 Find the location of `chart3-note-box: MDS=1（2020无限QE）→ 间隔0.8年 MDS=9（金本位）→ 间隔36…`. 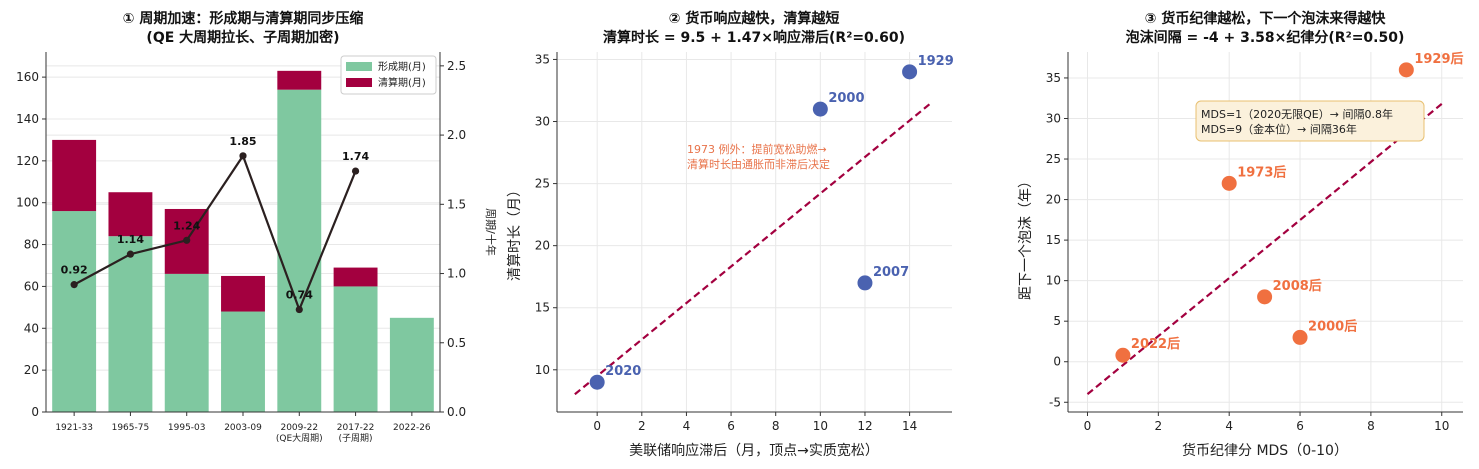

chart3-note-box: MDS=1（2020无限QE）→ 间隔0.8年 MDS=9（金本位）→ 间隔36… is located at coordinates (1310, 121).